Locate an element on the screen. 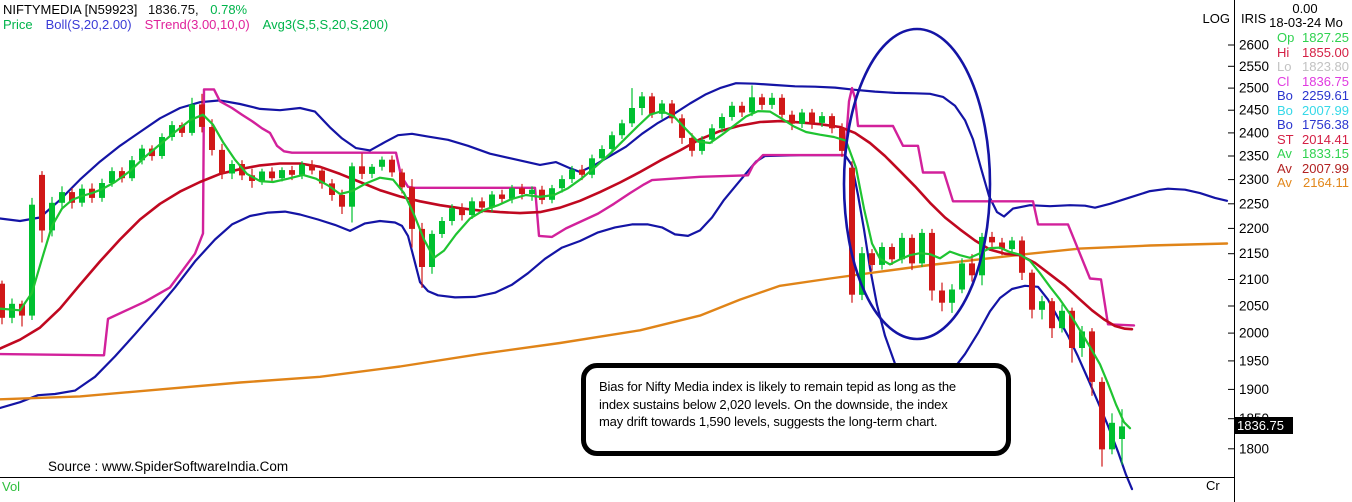 The image size is (1352, 502). panel-row-hi: Hi 1855.00 is located at coordinates (1313, 52).